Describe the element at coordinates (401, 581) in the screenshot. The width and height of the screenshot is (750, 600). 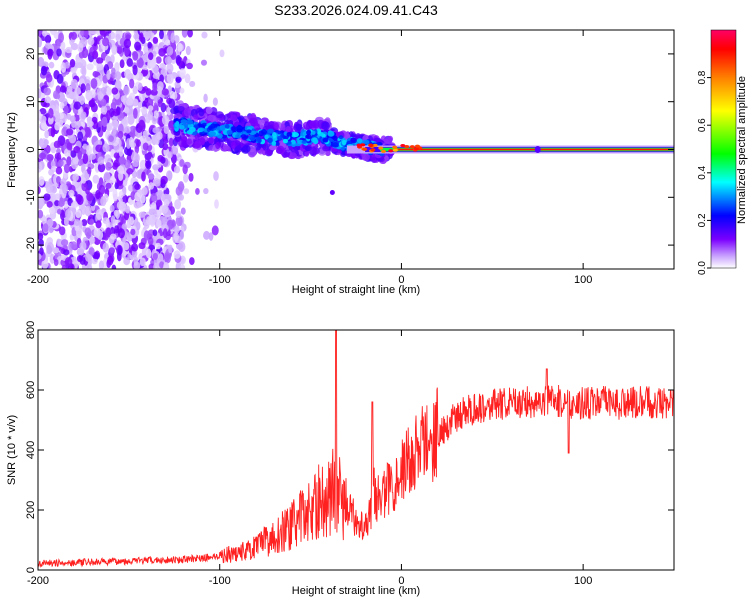
I see `snr-x-tick-label: 0` at that location.